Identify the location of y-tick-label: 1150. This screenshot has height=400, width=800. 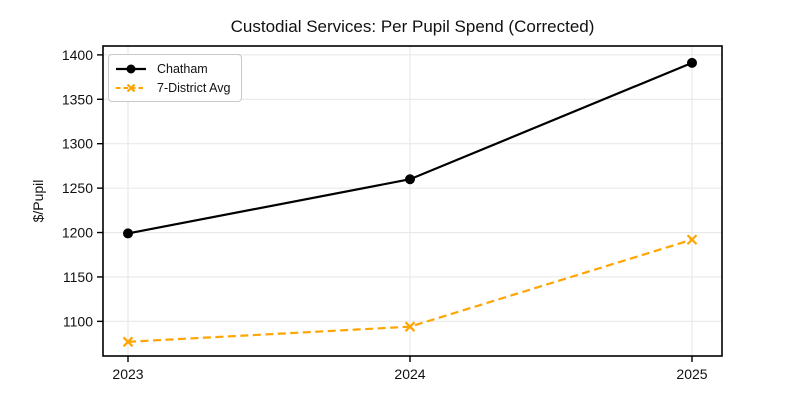
(78, 277).